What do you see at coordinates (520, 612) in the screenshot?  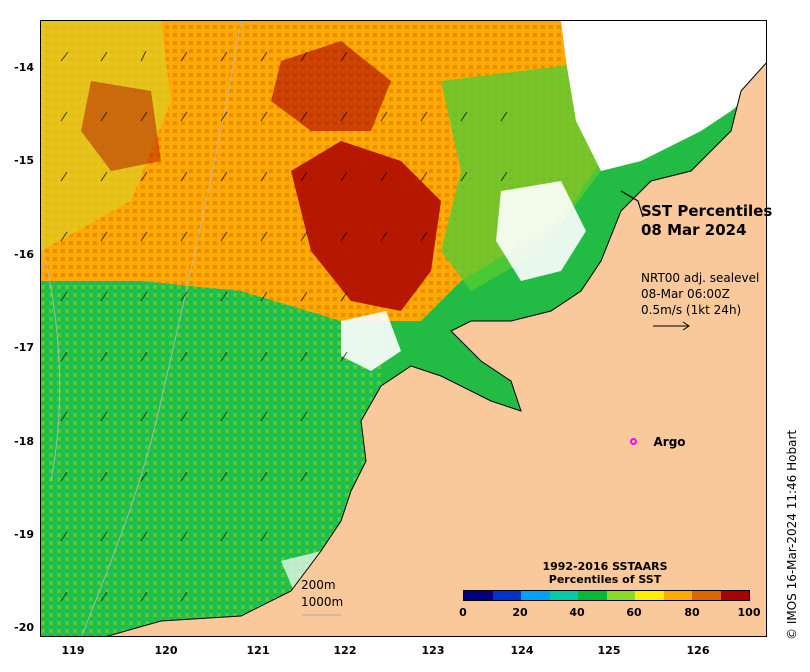 I see `colorbar-tick: 20` at bounding box center [520, 612].